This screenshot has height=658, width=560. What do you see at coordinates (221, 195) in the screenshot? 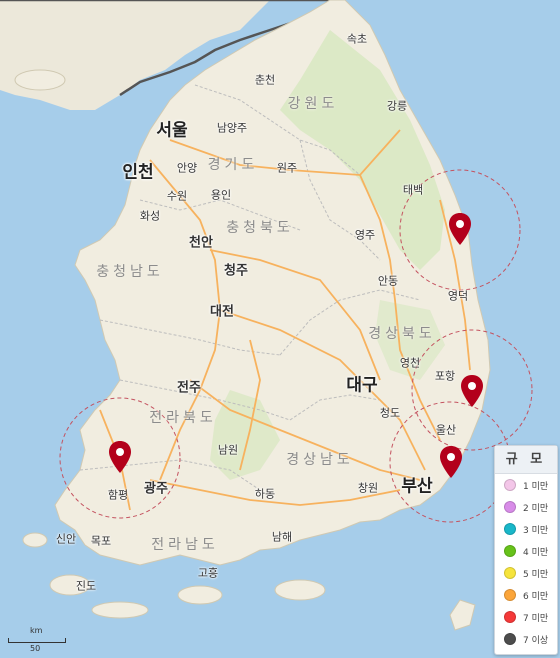
I see `city-label: 용인` at bounding box center [221, 195].